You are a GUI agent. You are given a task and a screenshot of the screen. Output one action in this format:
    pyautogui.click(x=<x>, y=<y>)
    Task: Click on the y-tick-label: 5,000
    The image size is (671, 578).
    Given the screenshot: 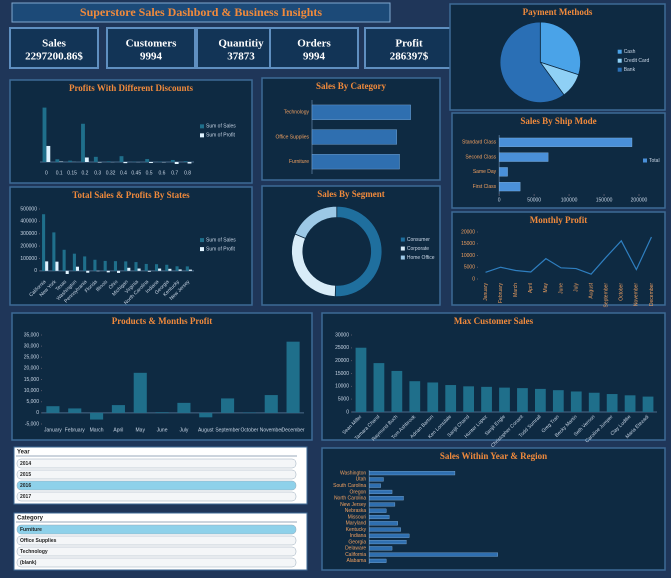 What is the action you would take?
    pyautogui.click(x=32, y=402)
    